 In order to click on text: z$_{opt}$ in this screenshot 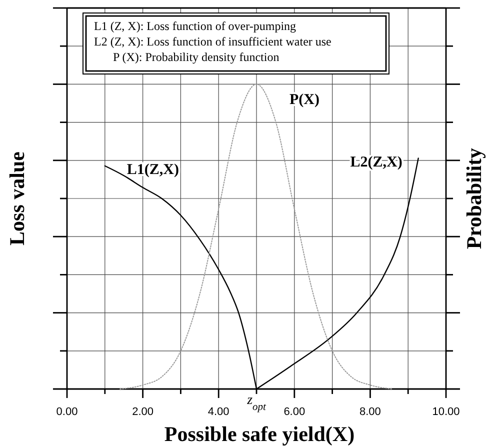, I will do `click(257, 402)`.